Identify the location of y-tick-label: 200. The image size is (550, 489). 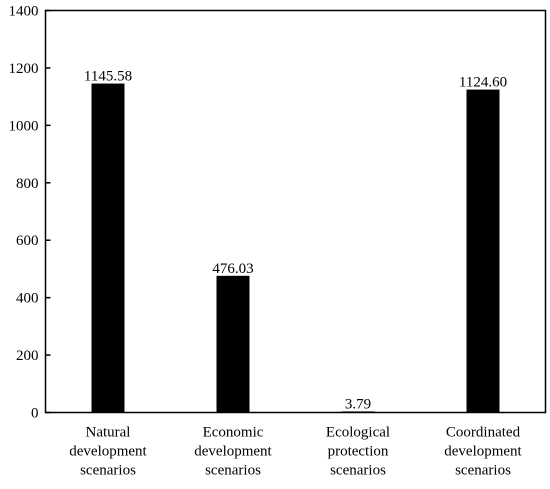
(27, 356).